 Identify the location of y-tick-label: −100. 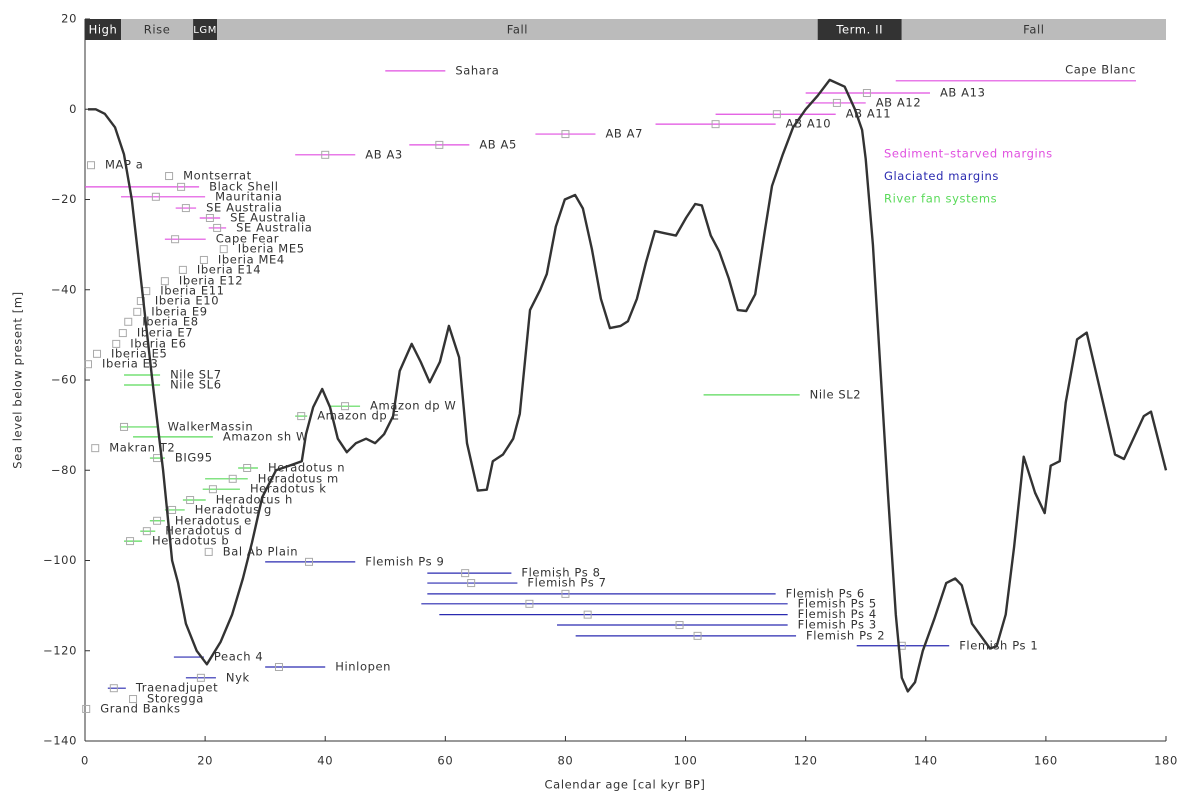
(60, 560).